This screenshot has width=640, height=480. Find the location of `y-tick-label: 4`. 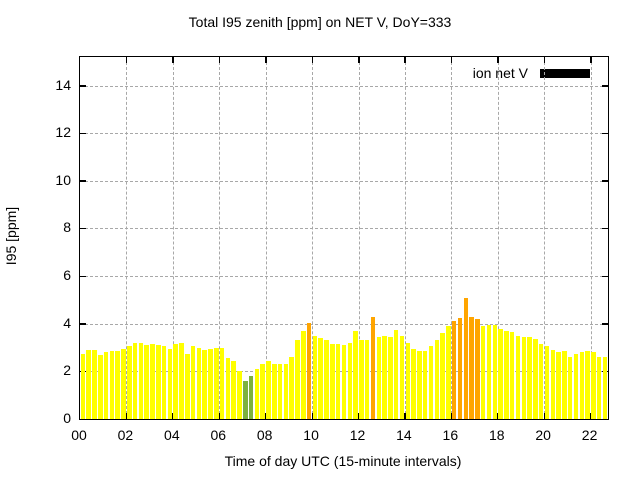

y-tick-label: 4 is located at coordinates (67, 322).